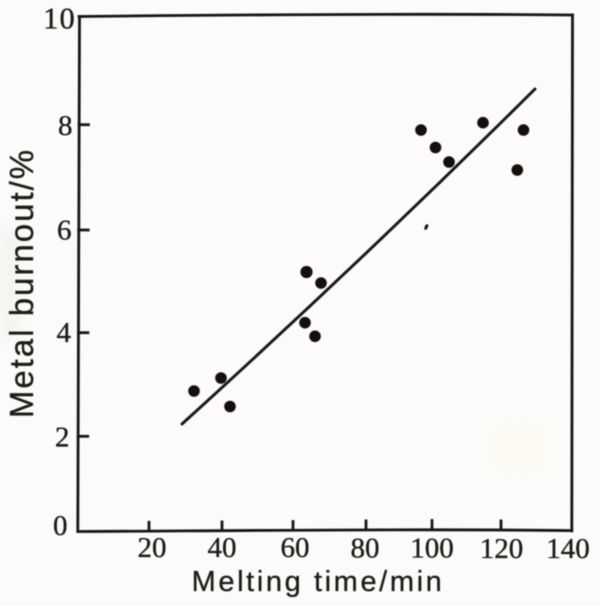 The image size is (600, 606). Describe the element at coordinates (59, 19) in the screenshot. I see `svg-text: 10` at that location.